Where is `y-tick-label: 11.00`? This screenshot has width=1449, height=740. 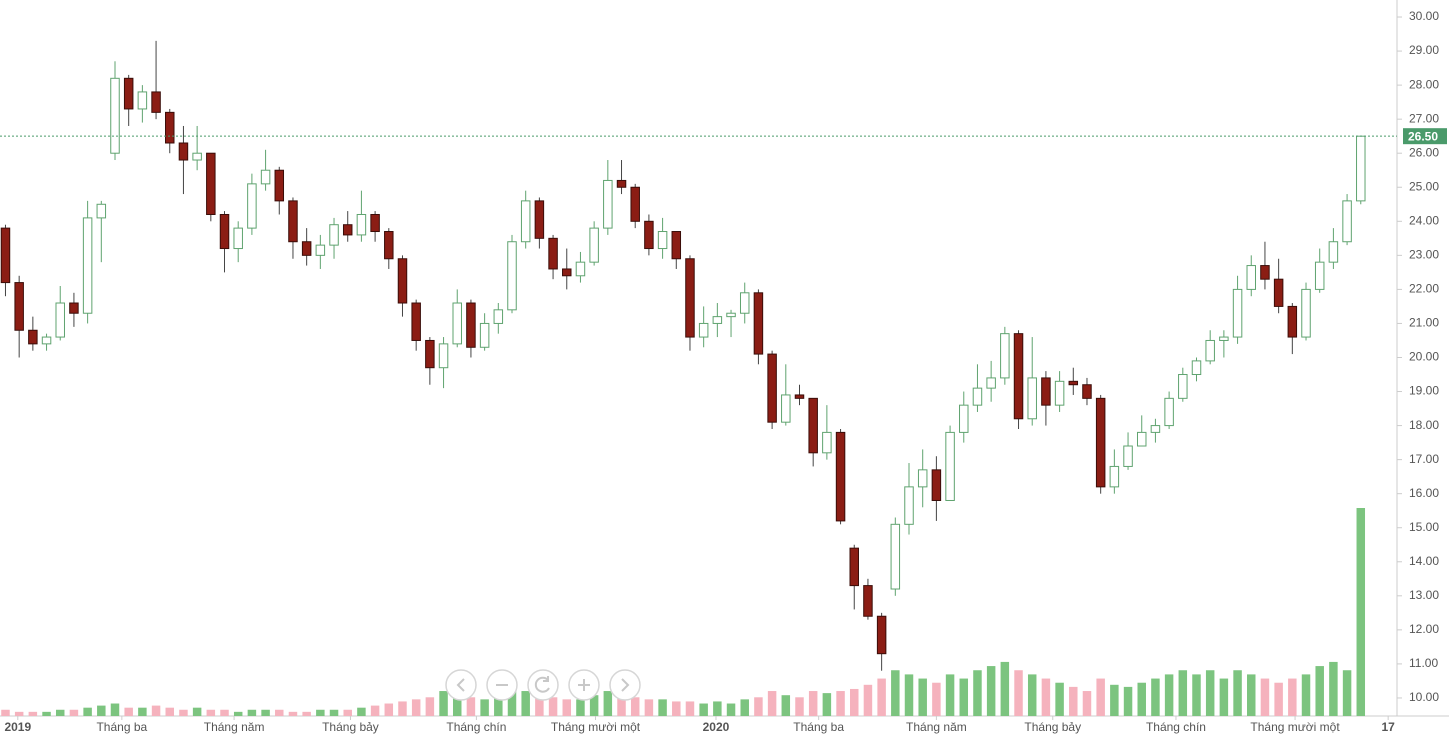 y-tick-label: 11.00 is located at coordinates (1423, 663).